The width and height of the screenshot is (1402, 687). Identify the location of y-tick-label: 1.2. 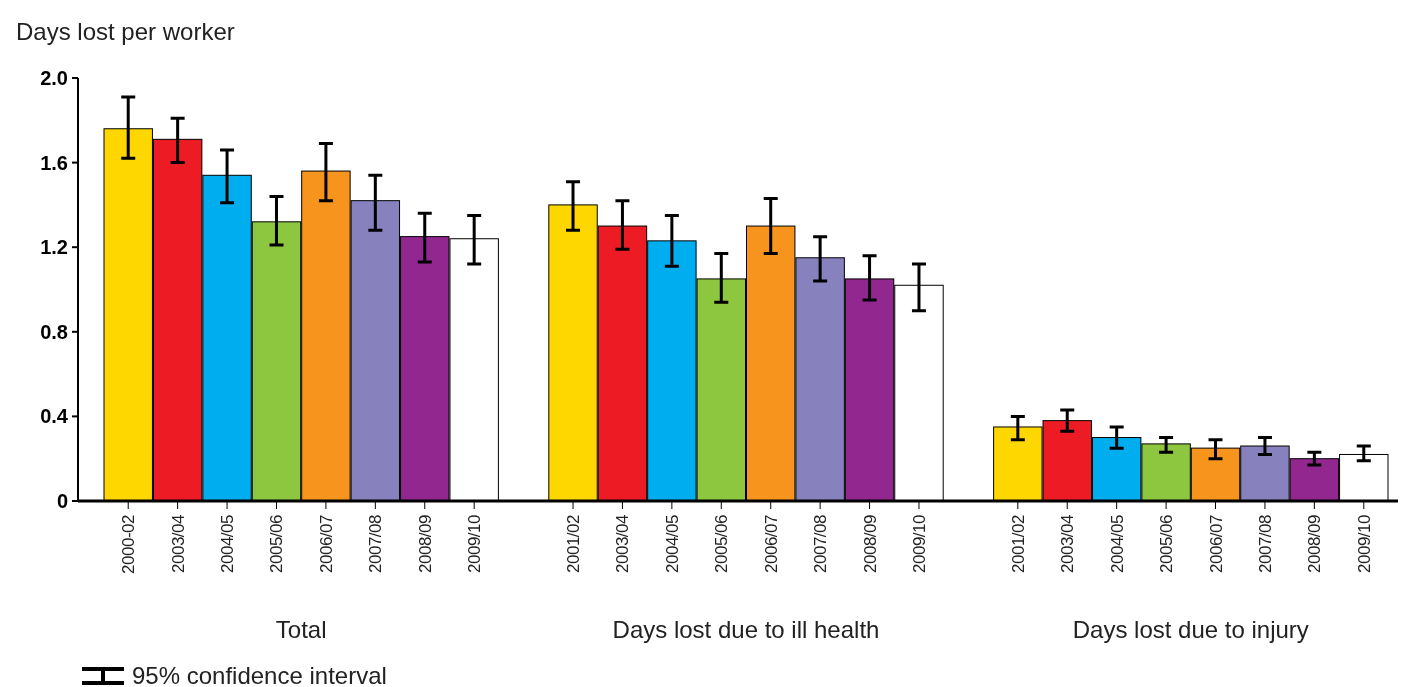
(54, 247).